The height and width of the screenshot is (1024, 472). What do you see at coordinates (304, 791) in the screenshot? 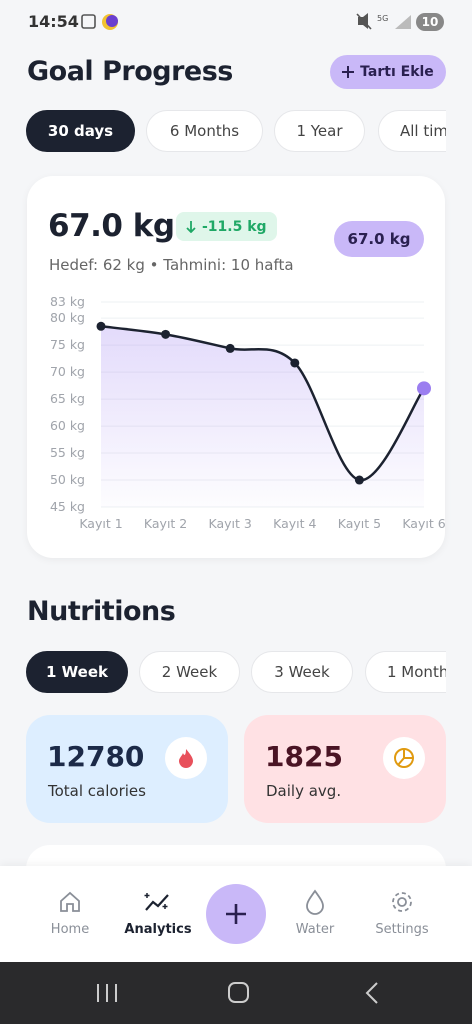
I see `stat-label: Daily avg.` at bounding box center [304, 791].